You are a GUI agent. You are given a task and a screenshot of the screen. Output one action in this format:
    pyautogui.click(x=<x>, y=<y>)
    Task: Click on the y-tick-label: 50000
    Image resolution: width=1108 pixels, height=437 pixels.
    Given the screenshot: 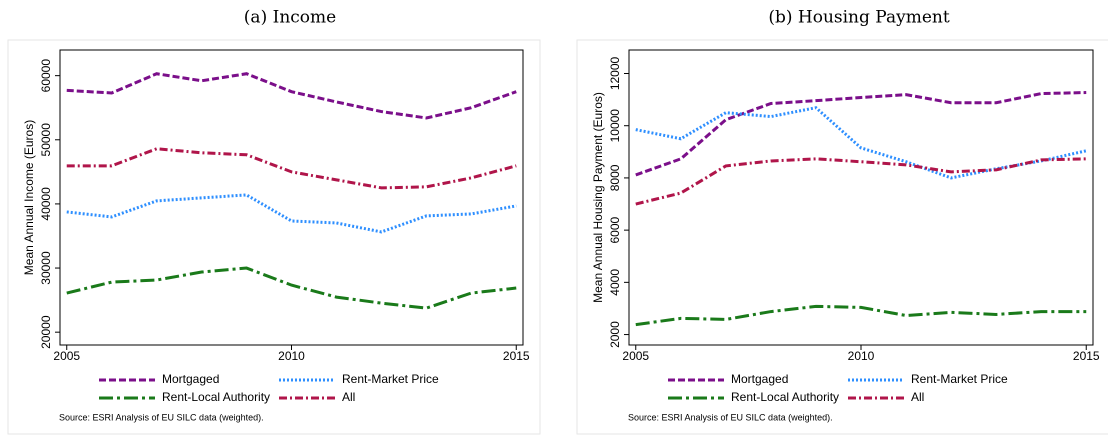 What is the action you would take?
    pyautogui.click(x=46, y=140)
    